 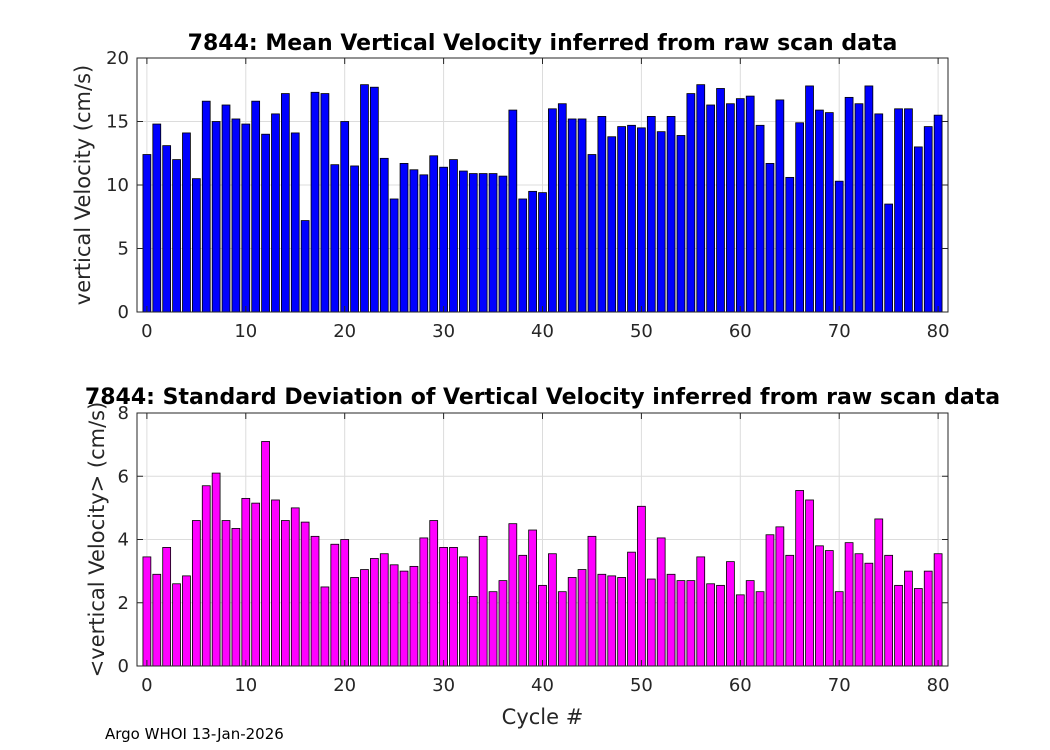 I want to click on x-tick-label: 10, so click(x=245, y=331).